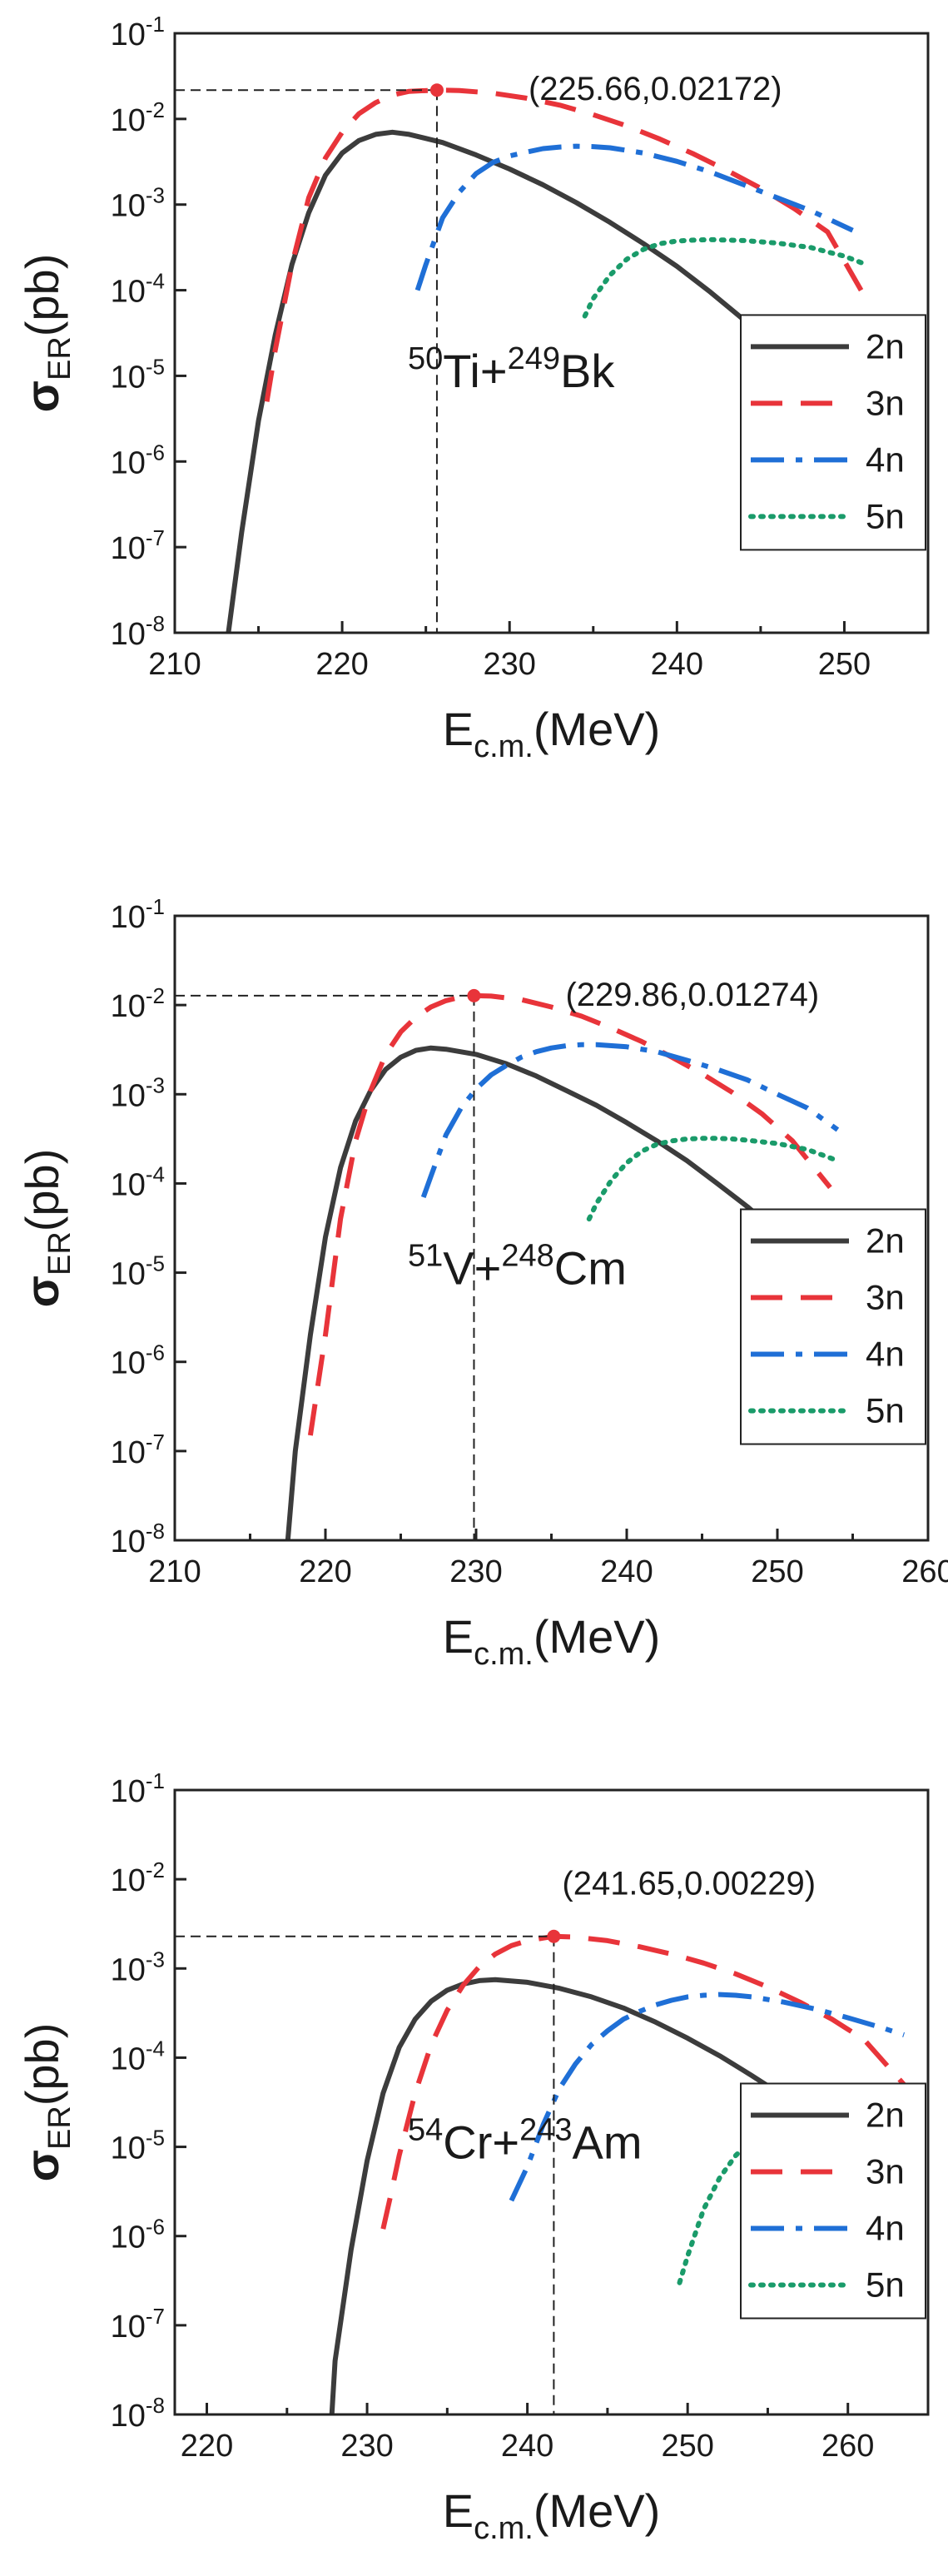  What do you see at coordinates (723, 277) in the screenshot?
I see `series-line-5n` at bounding box center [723, 277].